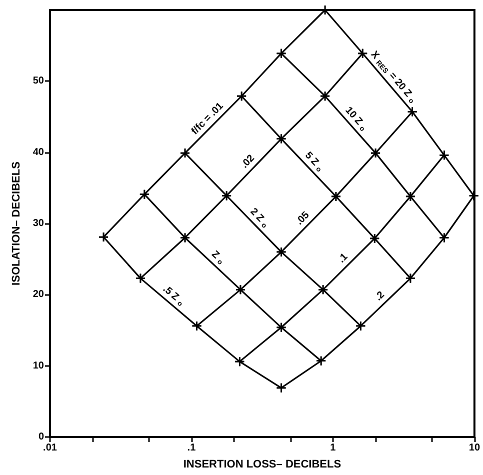  What do you see at coordinates (41, 437) in the screenshot?
I see `y-tick-label: 0` at bounding box center [41, 437].